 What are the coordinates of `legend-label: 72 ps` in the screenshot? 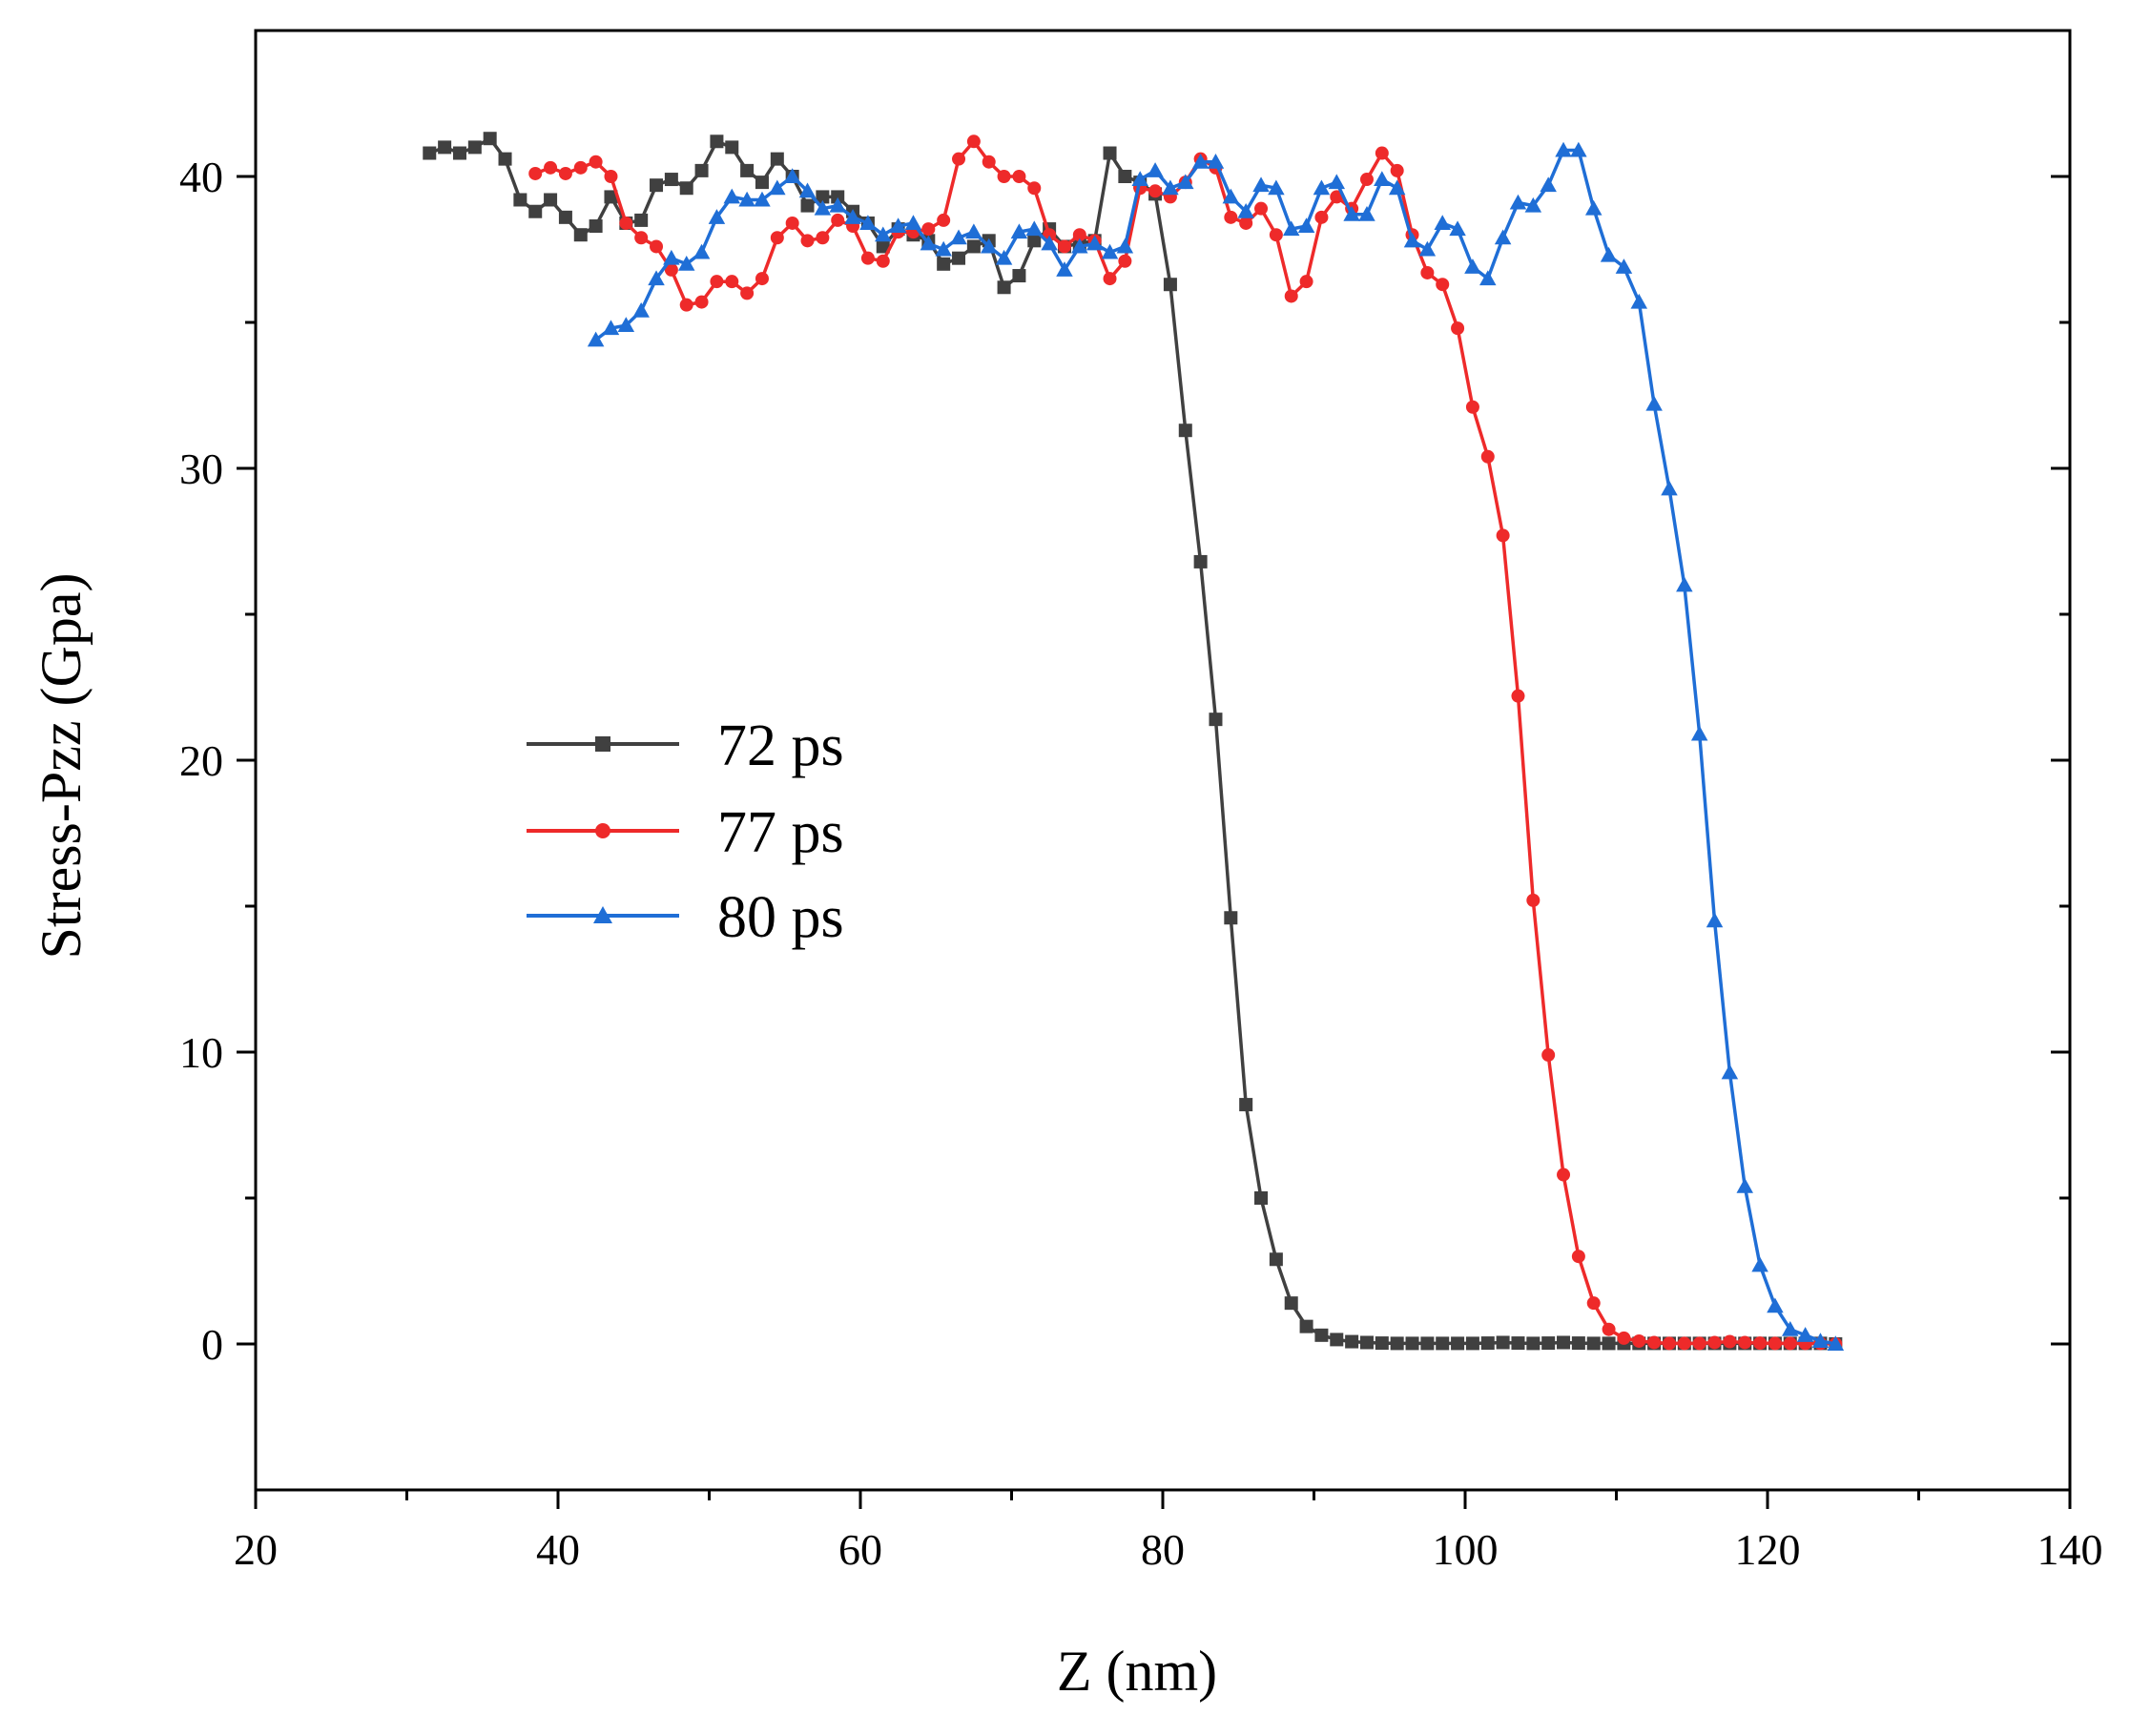 It's located at (780, 745).